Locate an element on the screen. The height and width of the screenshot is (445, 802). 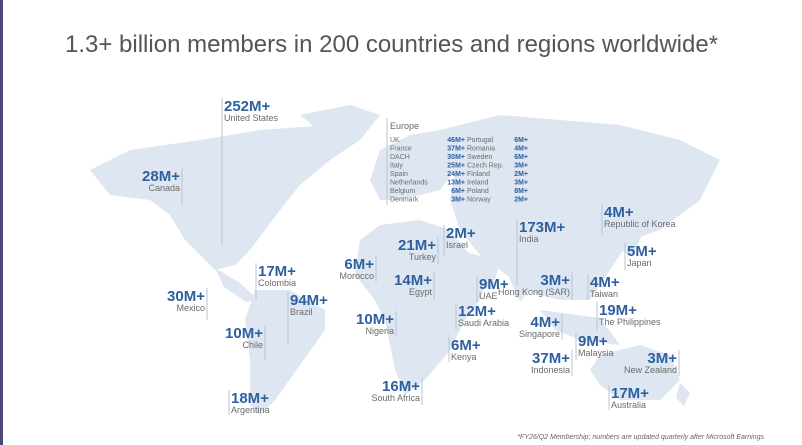
europe-count: 30M+ is located at coordinates (456, 157).